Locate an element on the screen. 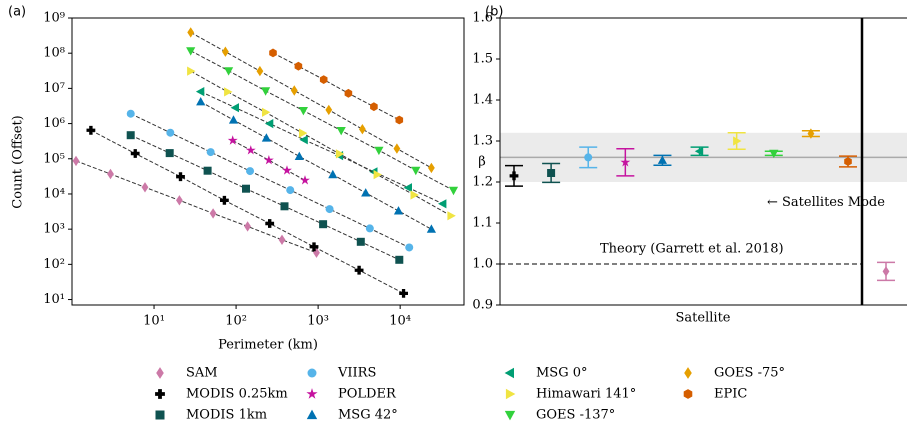  y-tick-label: 1.0 is located at coordinates (482, 264).